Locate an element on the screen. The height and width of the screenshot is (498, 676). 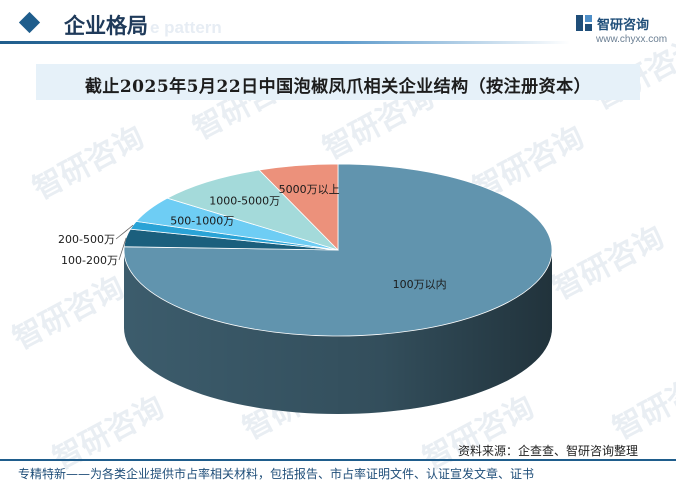
header-divider is located at coordinates (285, 42).